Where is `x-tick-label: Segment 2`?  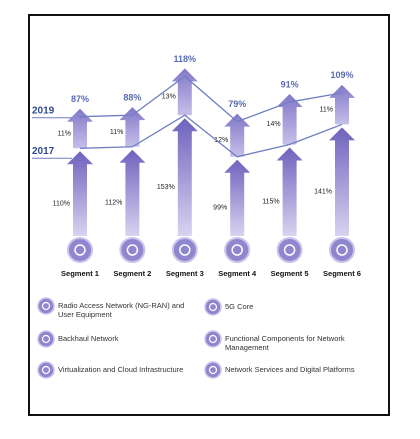 x-tick-label: Segment 2 is located at coordinates (132, 273).